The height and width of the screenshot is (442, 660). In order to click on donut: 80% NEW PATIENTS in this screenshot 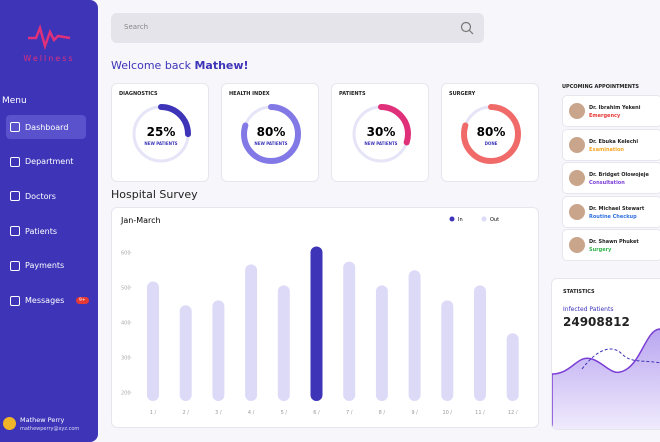, I will do `click(271, 134)`.